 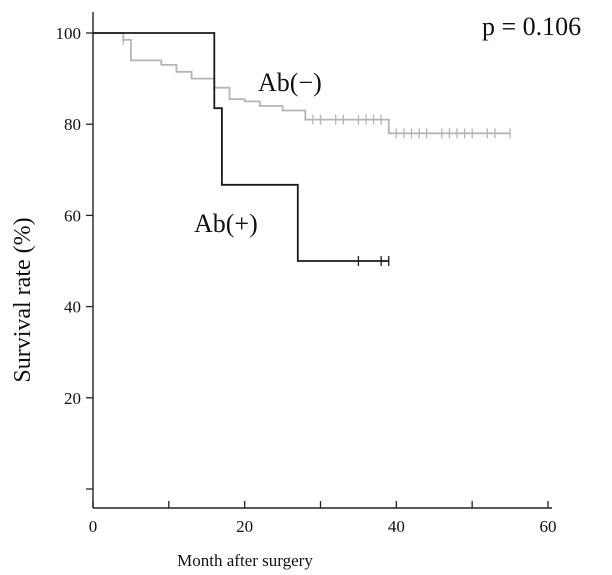 I want to click on survival-curve-ab-negative, so click(x=302, y=83).